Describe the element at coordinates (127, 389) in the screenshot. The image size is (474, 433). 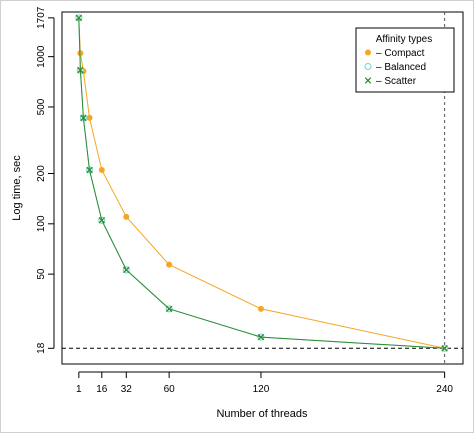
I see `x-tick-label-32: 32` at that location.